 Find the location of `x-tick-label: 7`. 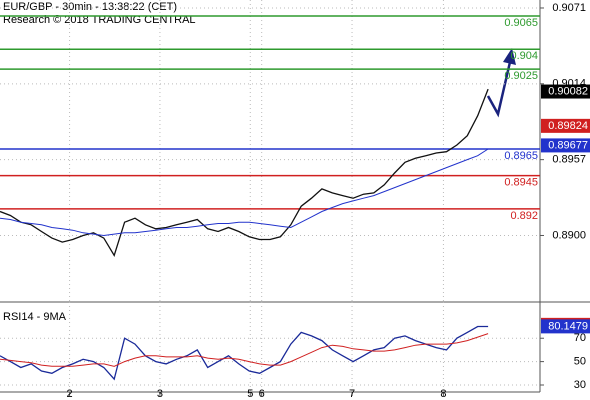

x-tick-label: 7 is located at coordinates (352, 394).